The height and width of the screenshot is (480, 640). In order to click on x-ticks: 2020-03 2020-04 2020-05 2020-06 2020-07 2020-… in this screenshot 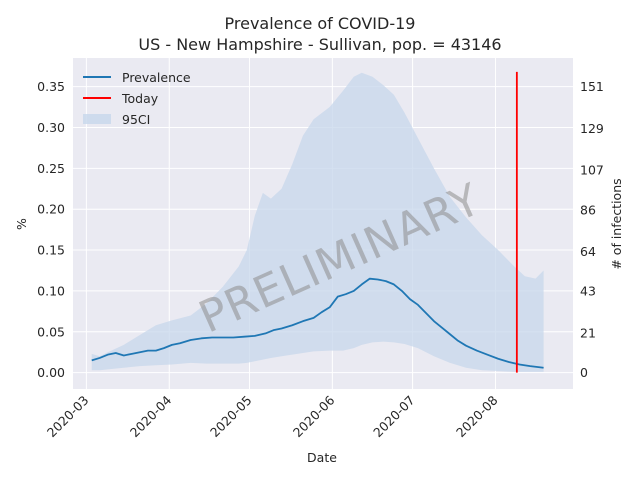, I will do `click(272, 416)`.